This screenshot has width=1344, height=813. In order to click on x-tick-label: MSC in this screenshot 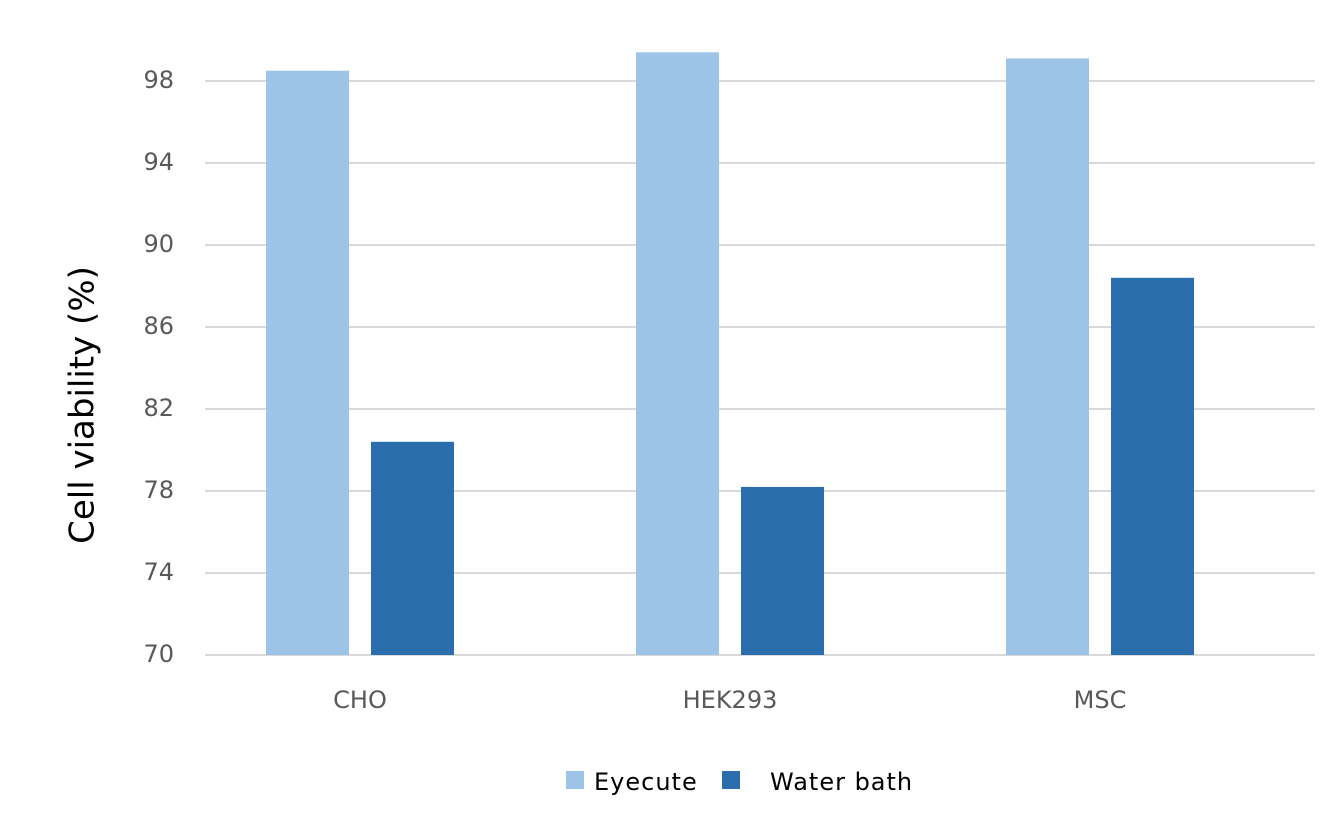, I will do `click(1100, 700)`.